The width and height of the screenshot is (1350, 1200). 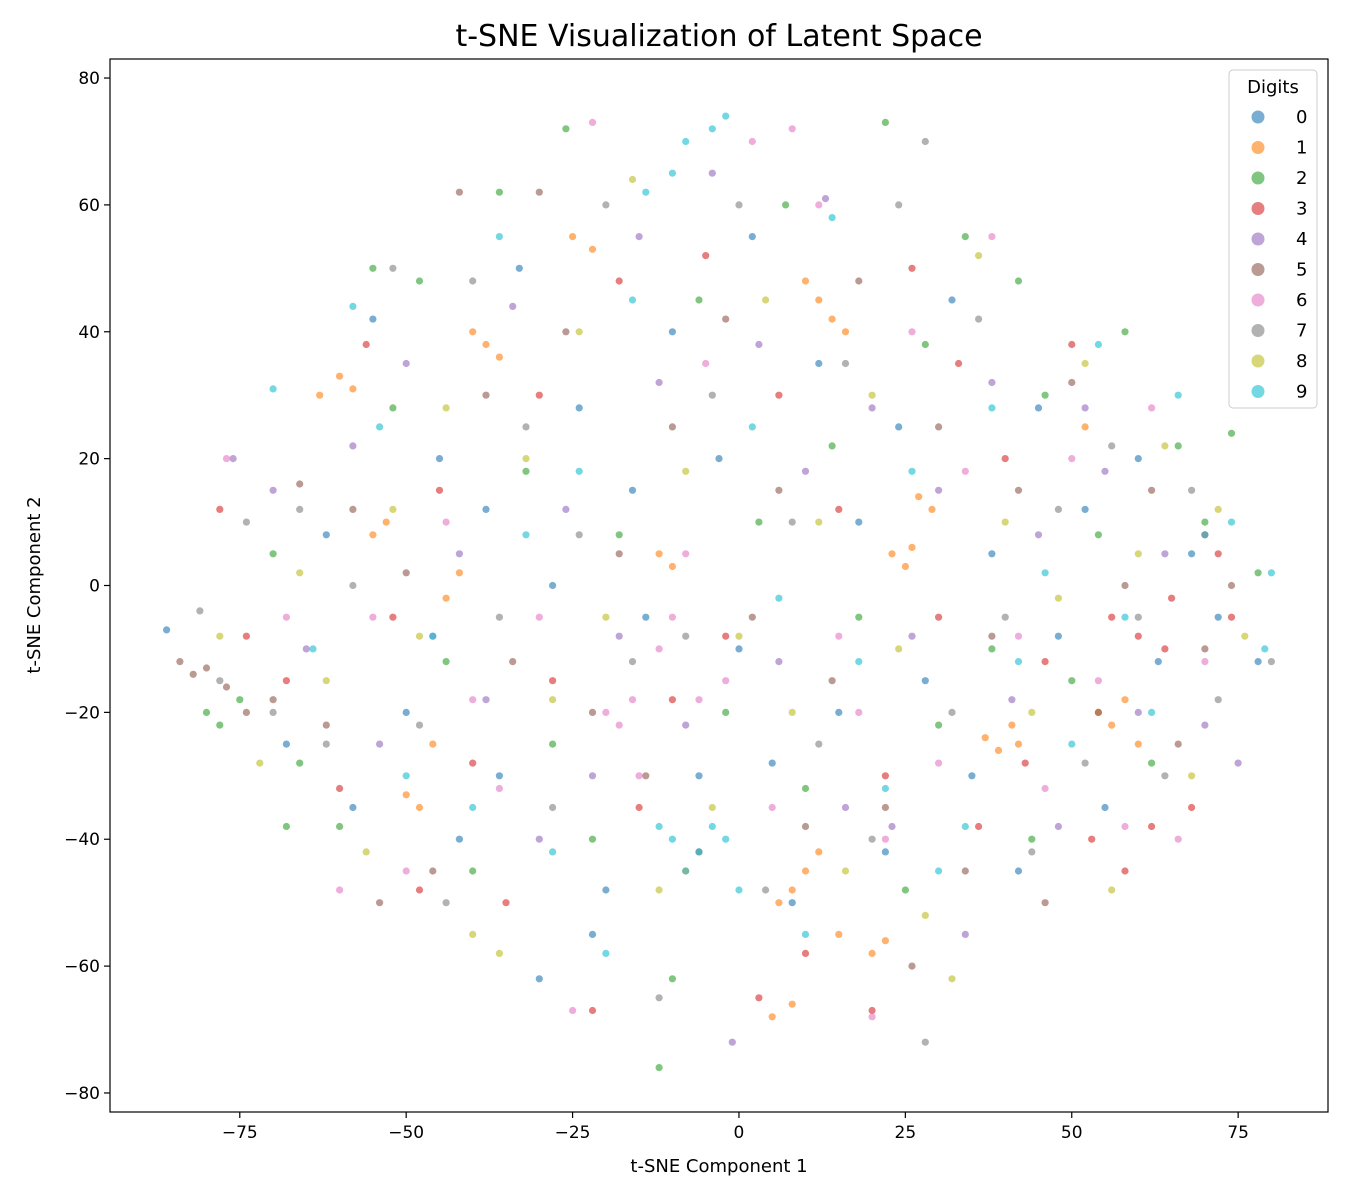 What do you see at coordinates (1238, 1133) in the screenshot?
I see `x-tick-label: 75` at bounding box center [1238, 1133].